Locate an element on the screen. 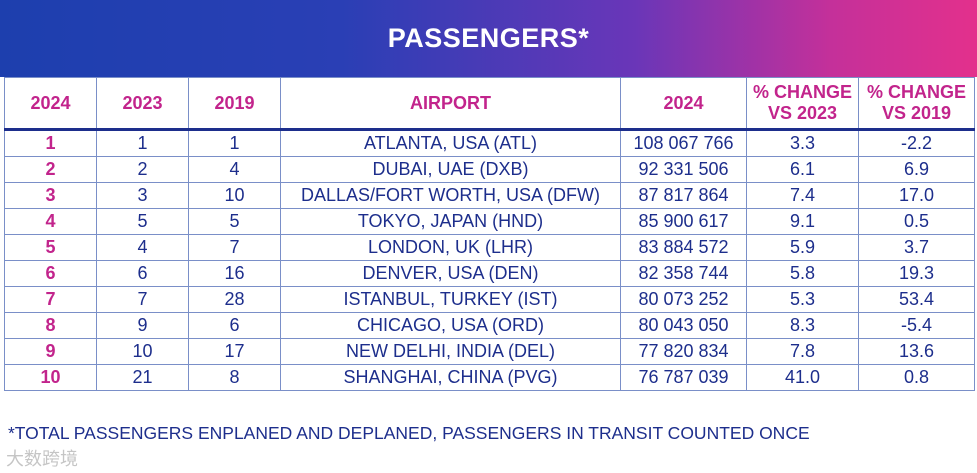 The image size is (977, 473). rank-2023-cell: 1 is located at coordinates (142, 142).